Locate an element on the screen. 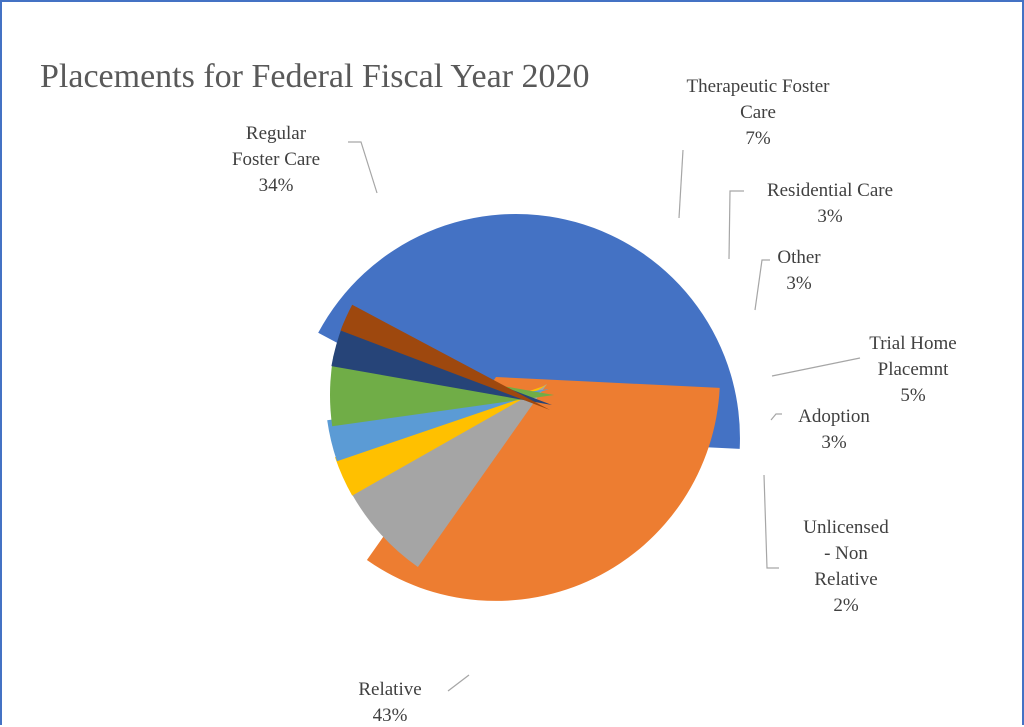 The width and height of the screenshot is (1024, 727). data-label-relative: Relative 43% is located at coordinates (389, 702).